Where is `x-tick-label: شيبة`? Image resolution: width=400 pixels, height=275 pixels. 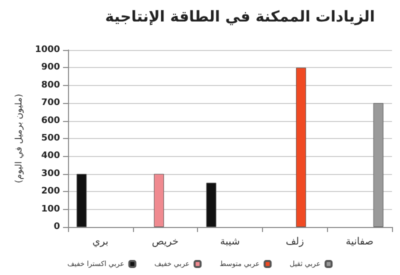 x-tick-label: شيبة is located at coordinates (230, 242).